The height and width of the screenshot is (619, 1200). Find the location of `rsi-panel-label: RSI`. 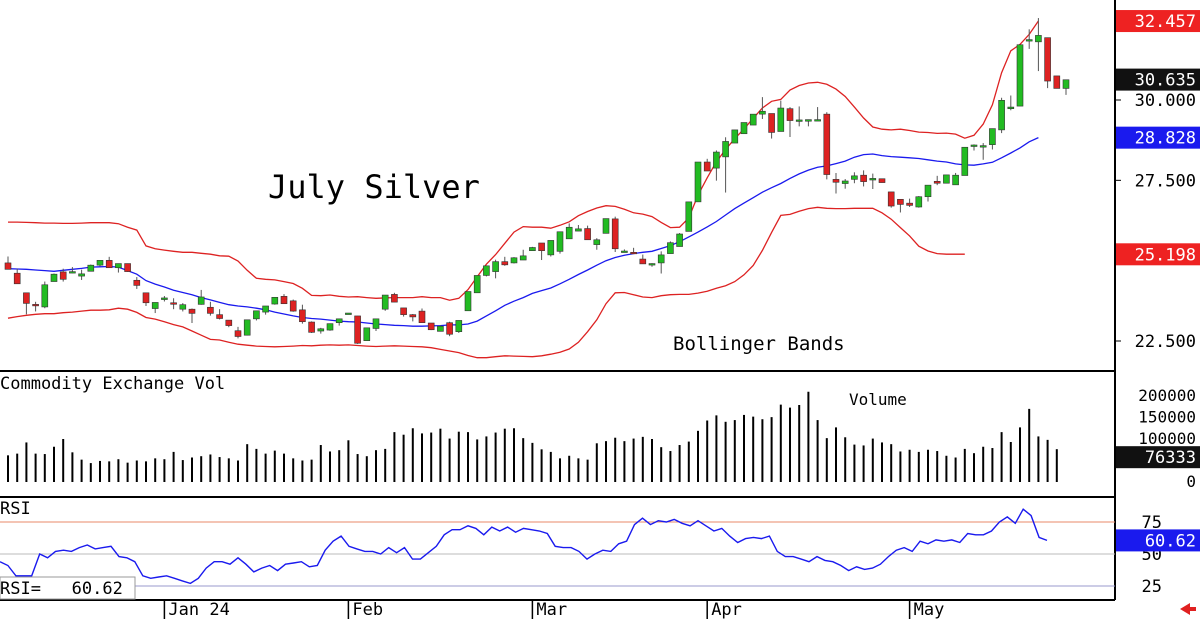

rsi-panel-label: RSI is located at coordinates (15, 509).